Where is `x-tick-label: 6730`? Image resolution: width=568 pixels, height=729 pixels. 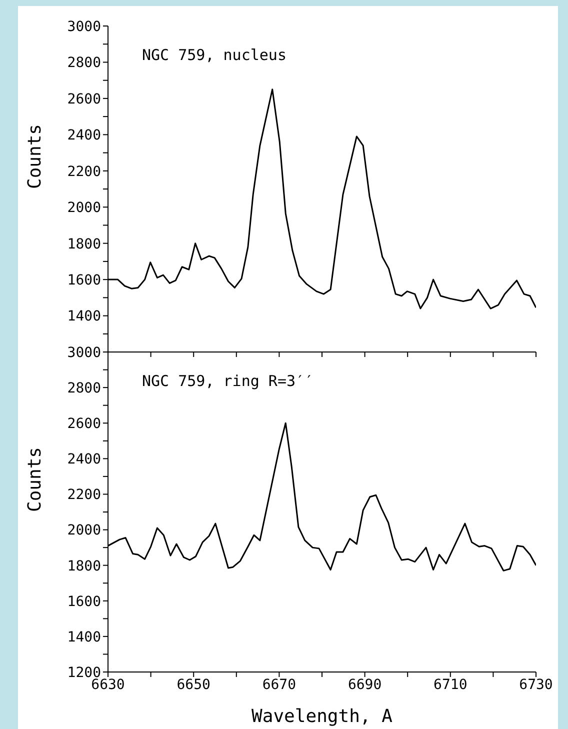 x-tick-label: 6730 is located at coordinates (536, 684).